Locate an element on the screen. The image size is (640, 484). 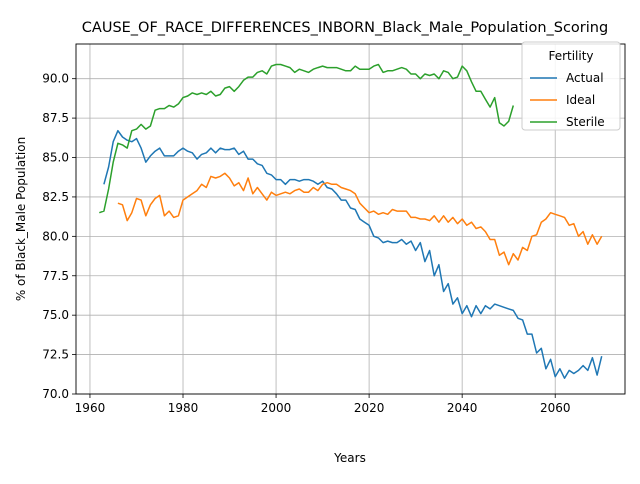
legend-items: Actual Ideal Sterile is located at coordinates (567, 100).